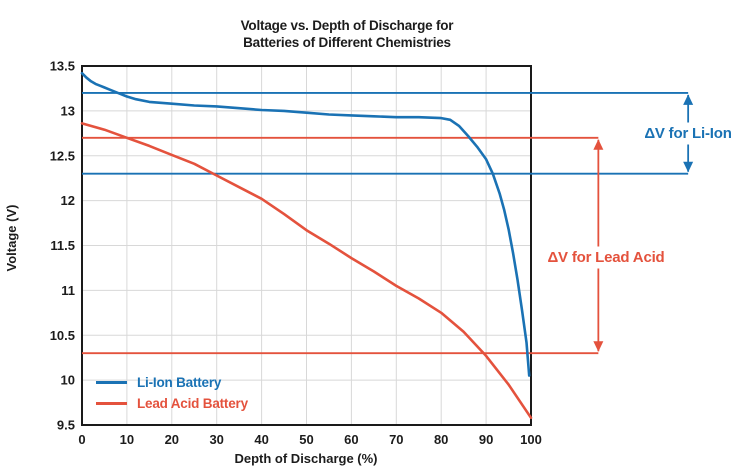 Image resolution: width=755 pixels, height=476 pixels. I want to click on x-axis-title: Depth of Discharge (%), so click(306, 458).